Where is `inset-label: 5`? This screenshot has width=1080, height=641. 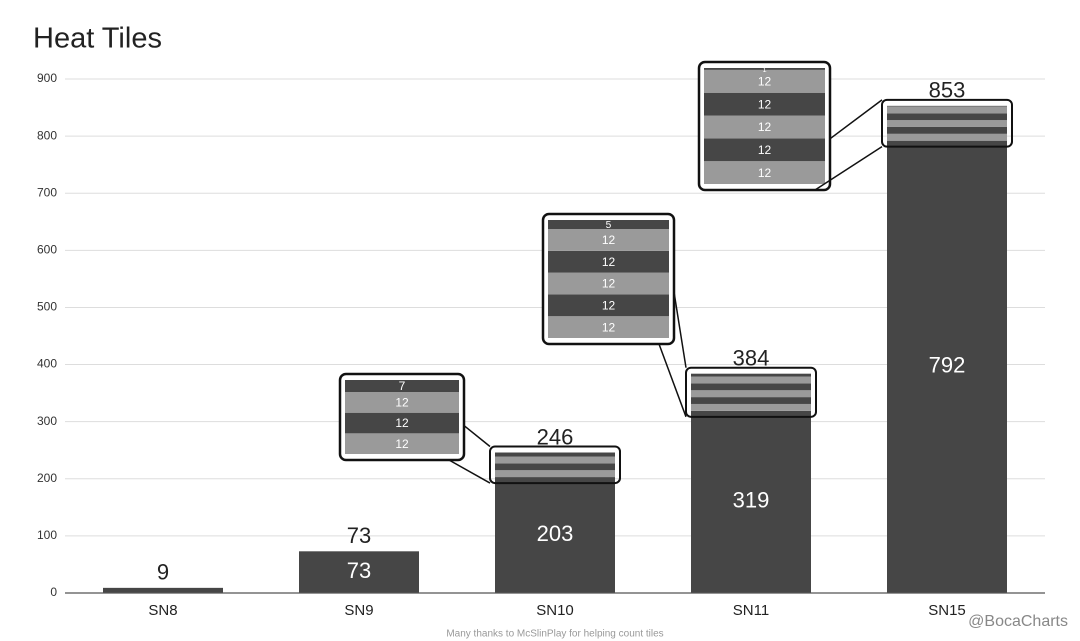
inset-label: 5 is located at coordinates (609, 225).